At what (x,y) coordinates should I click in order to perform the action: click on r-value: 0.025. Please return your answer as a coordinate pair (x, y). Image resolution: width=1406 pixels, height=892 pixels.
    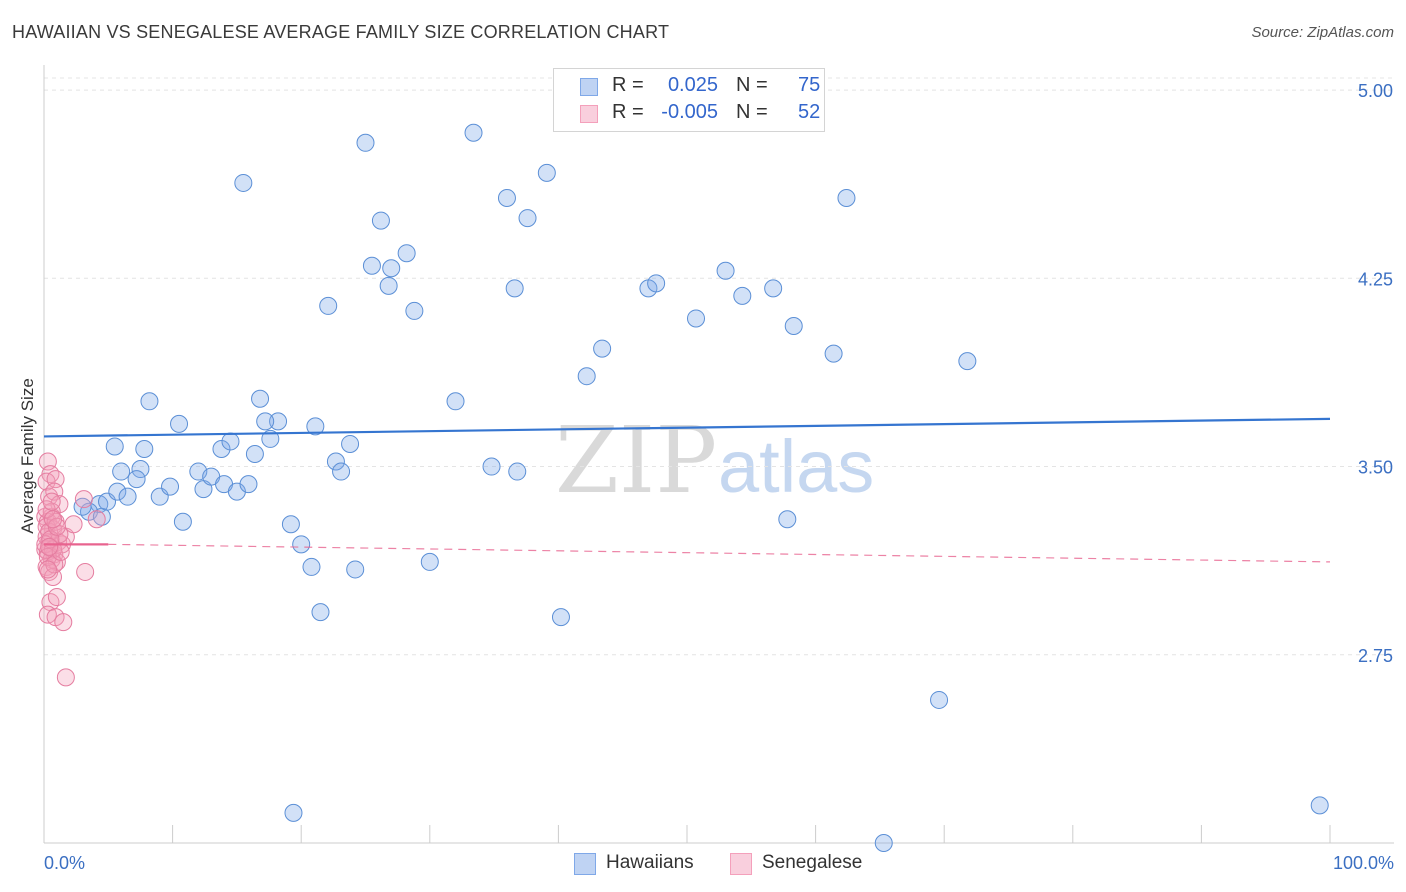
    Looking at the image, I should click on (692, 85).